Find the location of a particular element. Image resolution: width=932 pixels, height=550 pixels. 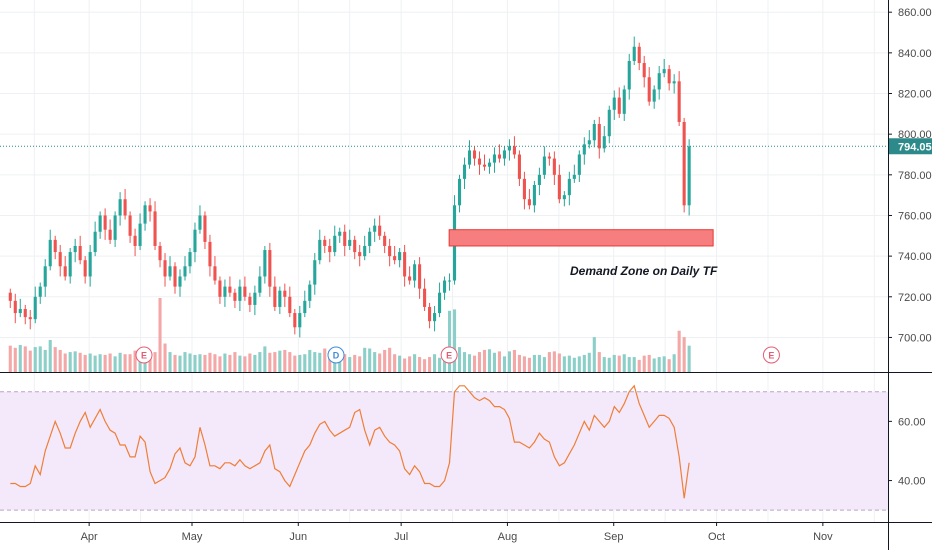

time-axis: Apr May Jun Jul Aug Sep Oct Nov is located at coordinates (457, 532).